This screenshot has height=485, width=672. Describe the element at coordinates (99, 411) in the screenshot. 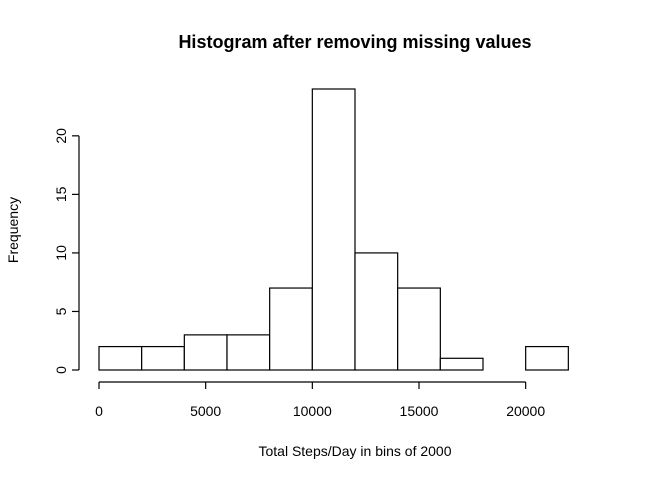

I see `x-tick-label: 0` at that location.